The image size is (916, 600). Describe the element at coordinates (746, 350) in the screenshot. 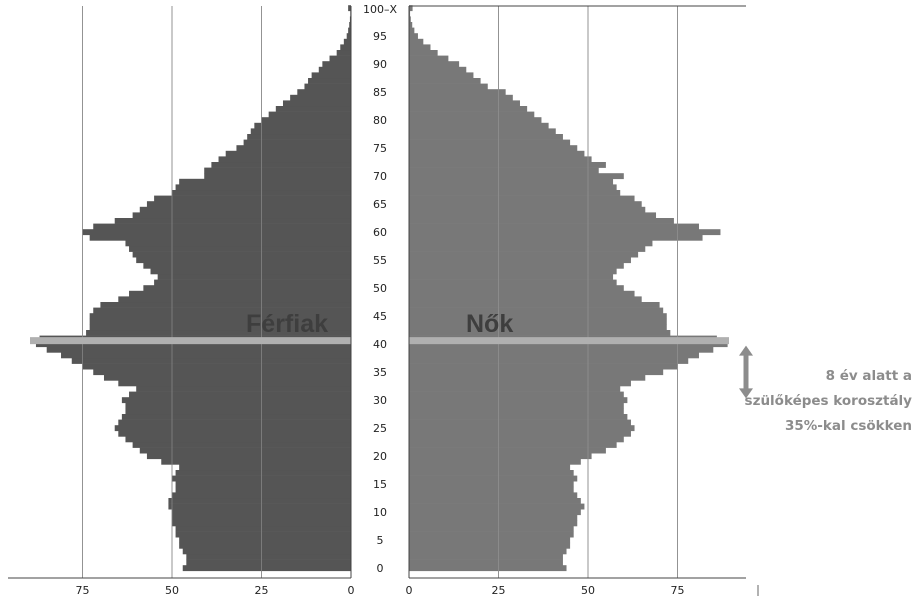

I see `annotation-arrow-head-up` at that location.